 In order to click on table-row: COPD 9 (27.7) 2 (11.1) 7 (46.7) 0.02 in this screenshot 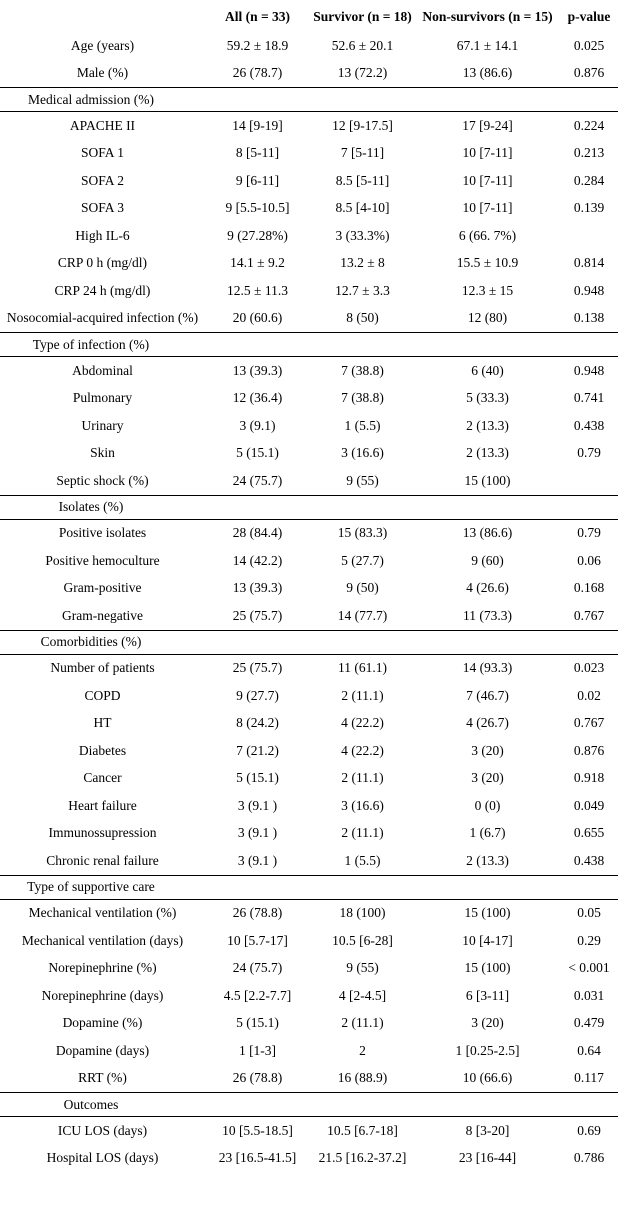, I will do `click(309, 696)`.